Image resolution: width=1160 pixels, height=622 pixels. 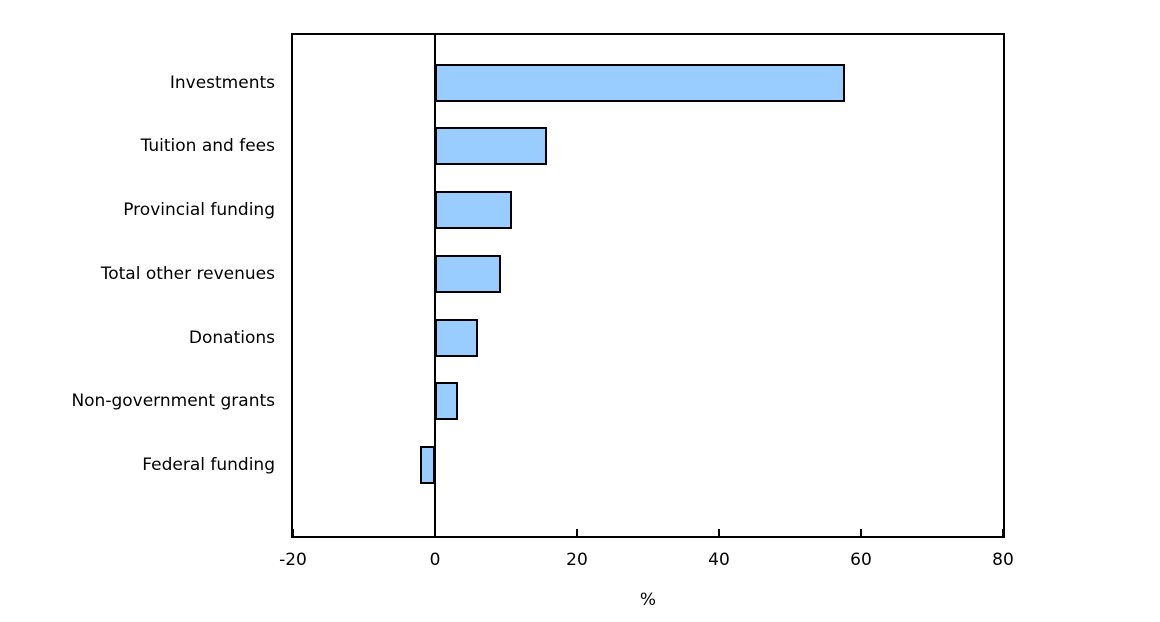 What do you see at coordinates (446, 401) in the screenshot?
I see `bar-non-government-grants` at bounding box center [446, 401].